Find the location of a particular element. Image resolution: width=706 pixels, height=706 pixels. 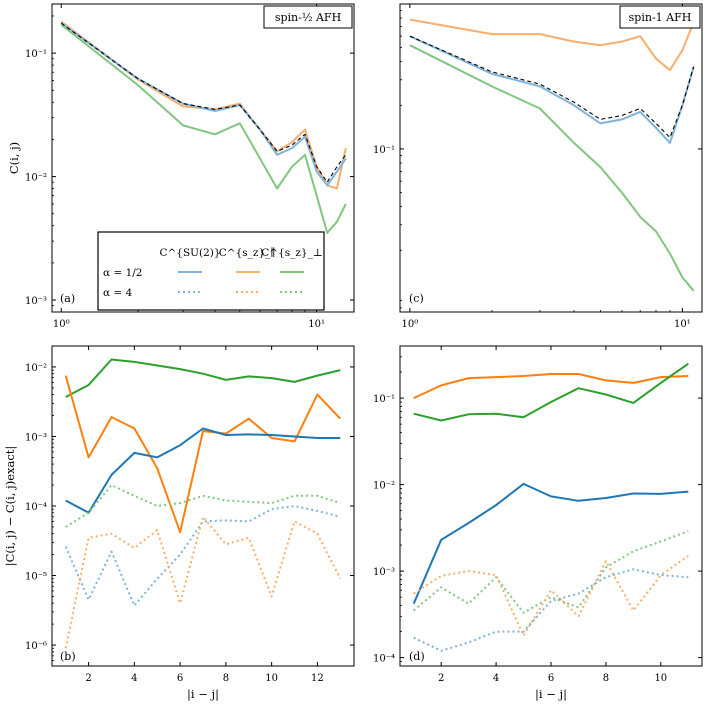

y-tick-label: 10⁻⁶ is located at coordinates (36, 646).